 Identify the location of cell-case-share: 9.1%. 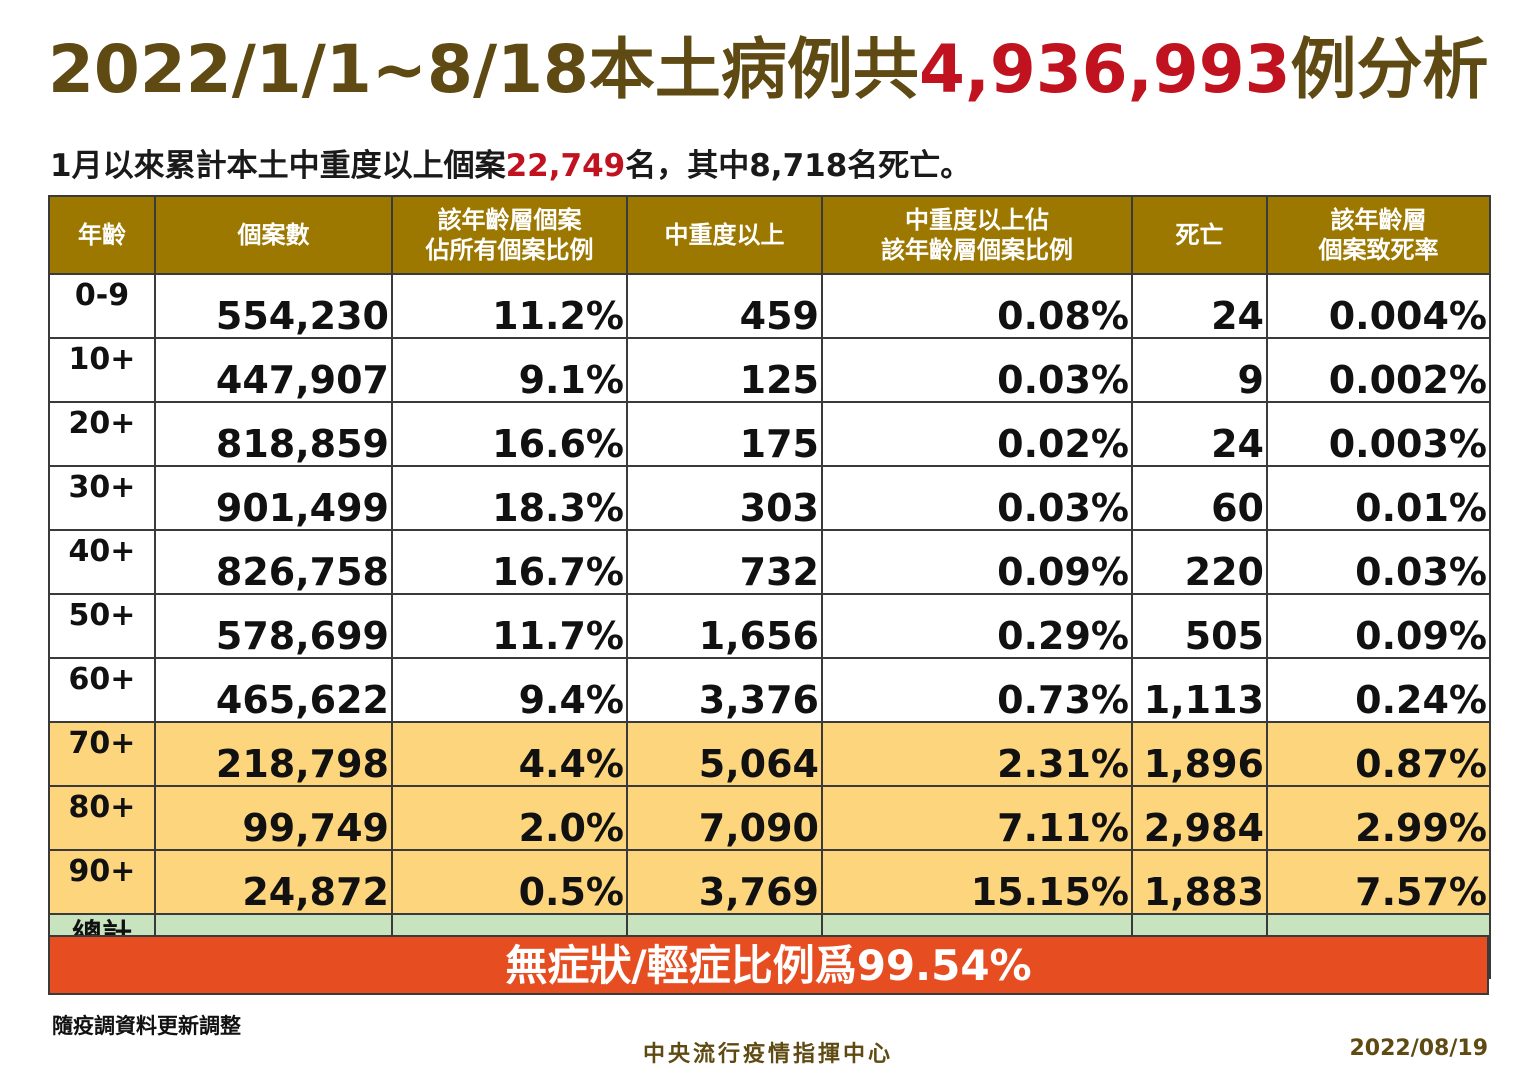
(509, 370).